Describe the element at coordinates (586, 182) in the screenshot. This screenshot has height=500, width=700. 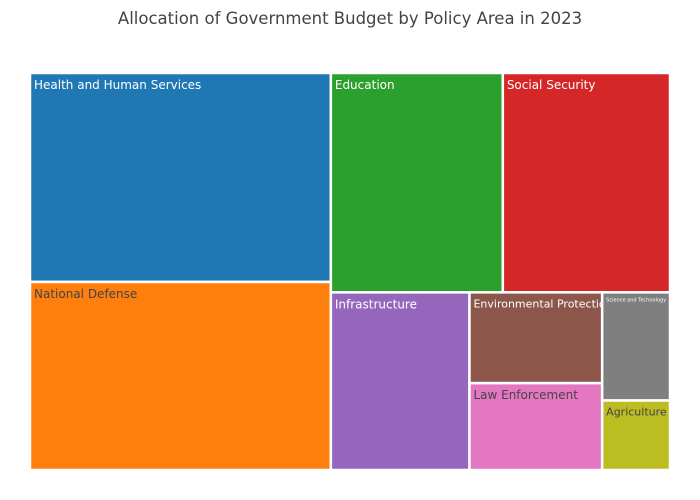
I see `tile-social-security` at that location.